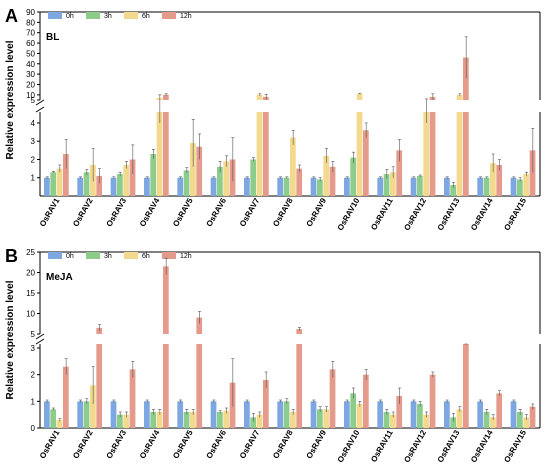  Describe the element at coordinates (420, 416) in the screenshot. I see `bar-OsRAV12-3h` at that location.